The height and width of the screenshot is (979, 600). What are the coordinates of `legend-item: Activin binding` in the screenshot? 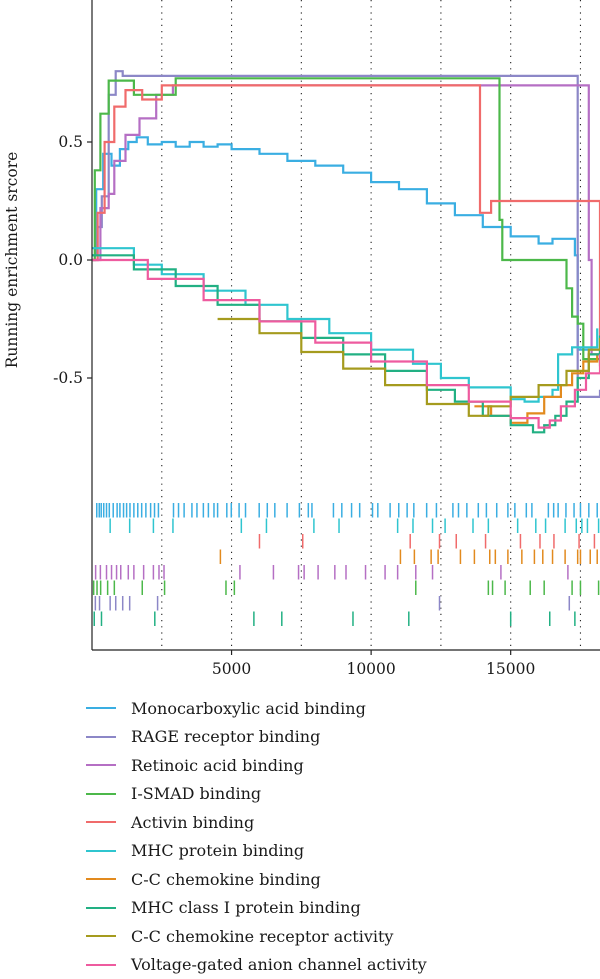 It's located at (253, 822).